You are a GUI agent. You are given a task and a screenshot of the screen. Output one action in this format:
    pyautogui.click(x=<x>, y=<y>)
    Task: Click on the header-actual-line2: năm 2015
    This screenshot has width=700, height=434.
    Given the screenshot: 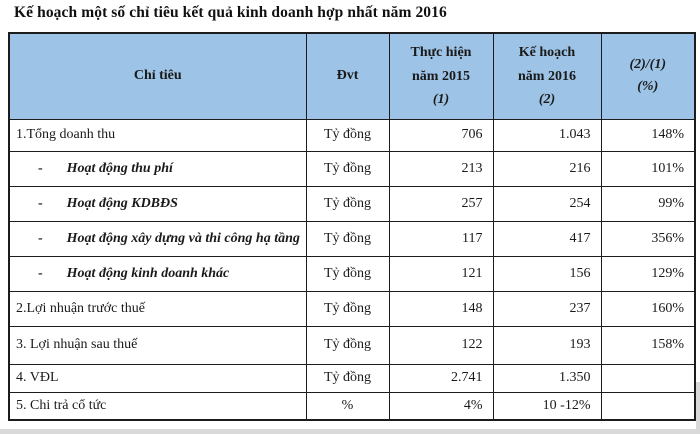 What is the action you would take?
    pyautogui.click(x=441, y=77)
    